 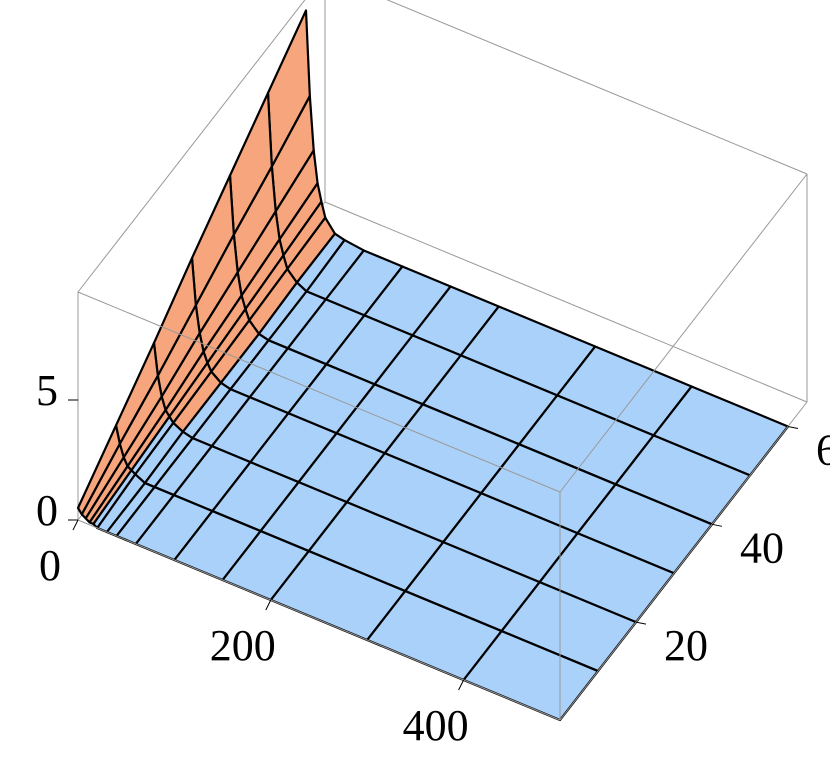 What do you see at coordinates (50, 565) in the screenshot?
I see `x-tick-label: 0` at bounding box center [50, 565].